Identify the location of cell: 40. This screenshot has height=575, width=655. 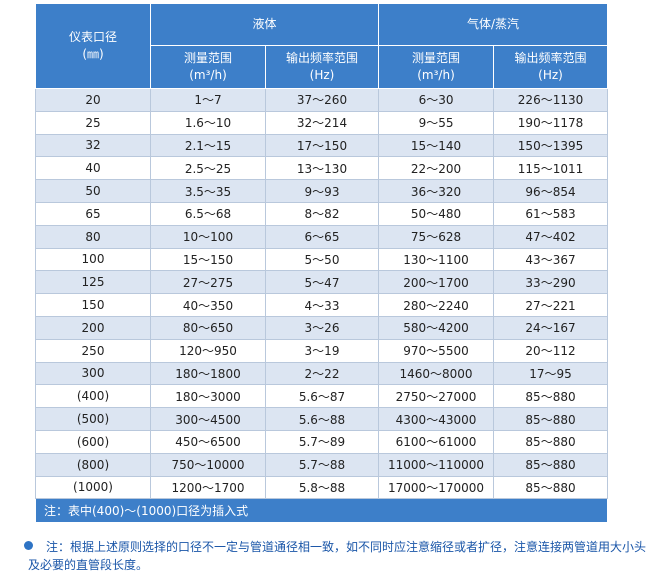
(93, 168).